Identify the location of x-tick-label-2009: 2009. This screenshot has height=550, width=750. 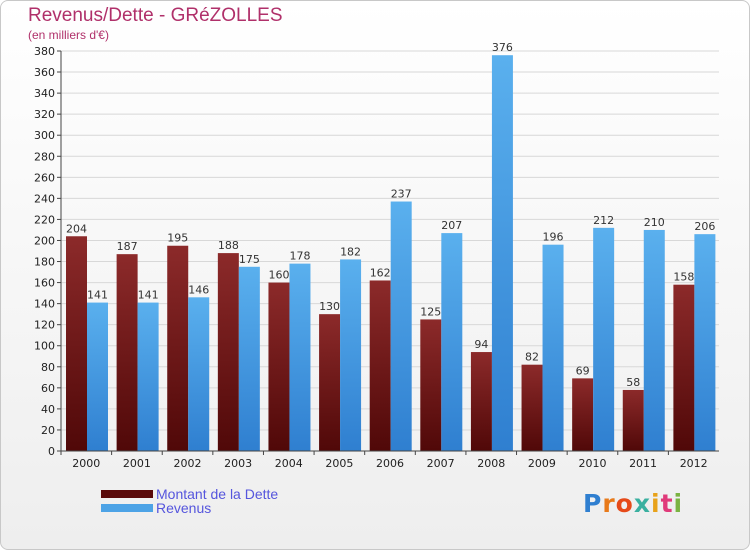
(542, 463).